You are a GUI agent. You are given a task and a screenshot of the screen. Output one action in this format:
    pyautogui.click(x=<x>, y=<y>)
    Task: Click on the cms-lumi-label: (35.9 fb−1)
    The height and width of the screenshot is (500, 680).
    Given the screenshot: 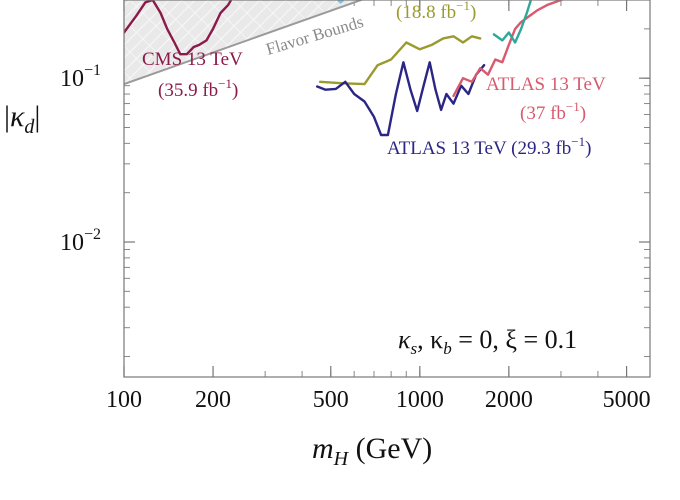 What is the action you would take?
    pyautogui.click(x=198, y=88)
    